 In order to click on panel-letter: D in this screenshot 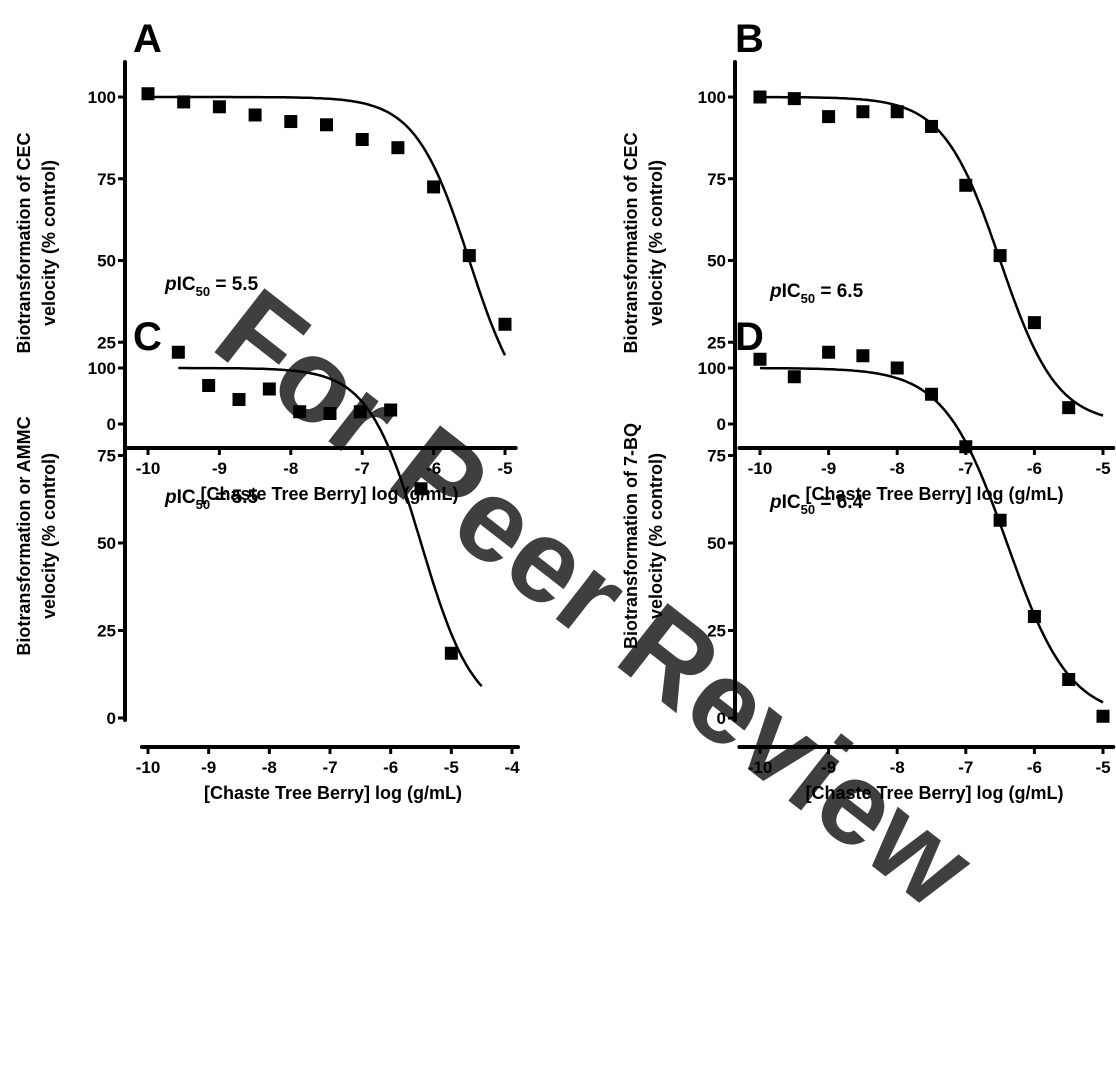, I will do `click(749, 337)`.